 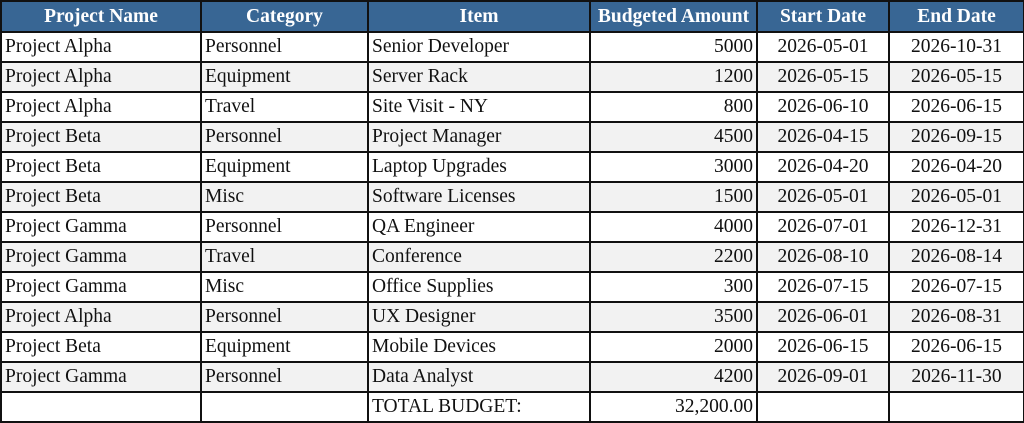 I want to click on end-date-cell: 2026-04-20, so click(x=956, y=167).